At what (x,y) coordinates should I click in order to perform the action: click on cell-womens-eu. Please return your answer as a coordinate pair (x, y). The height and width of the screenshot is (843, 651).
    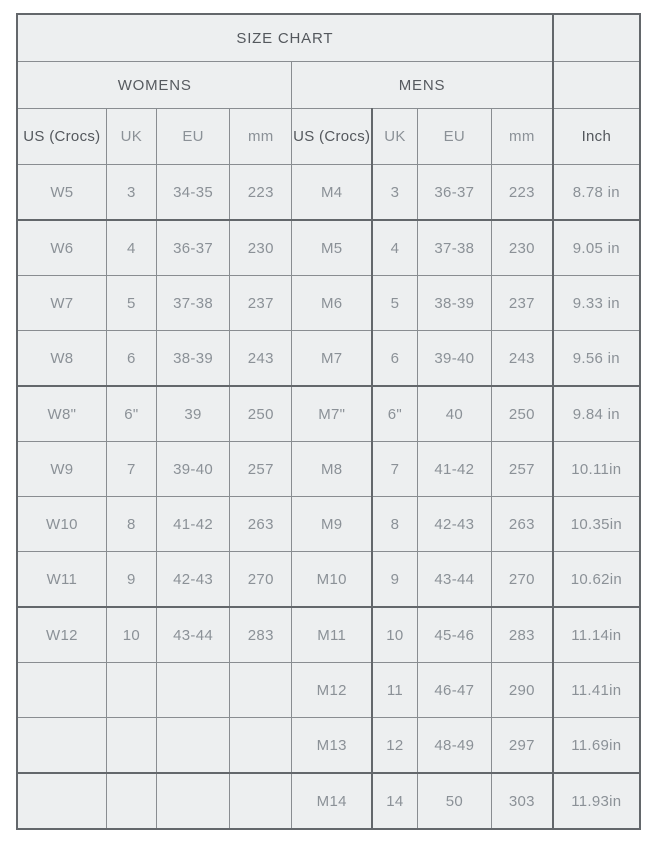
    Looking at the image, I should click on (193, 690).